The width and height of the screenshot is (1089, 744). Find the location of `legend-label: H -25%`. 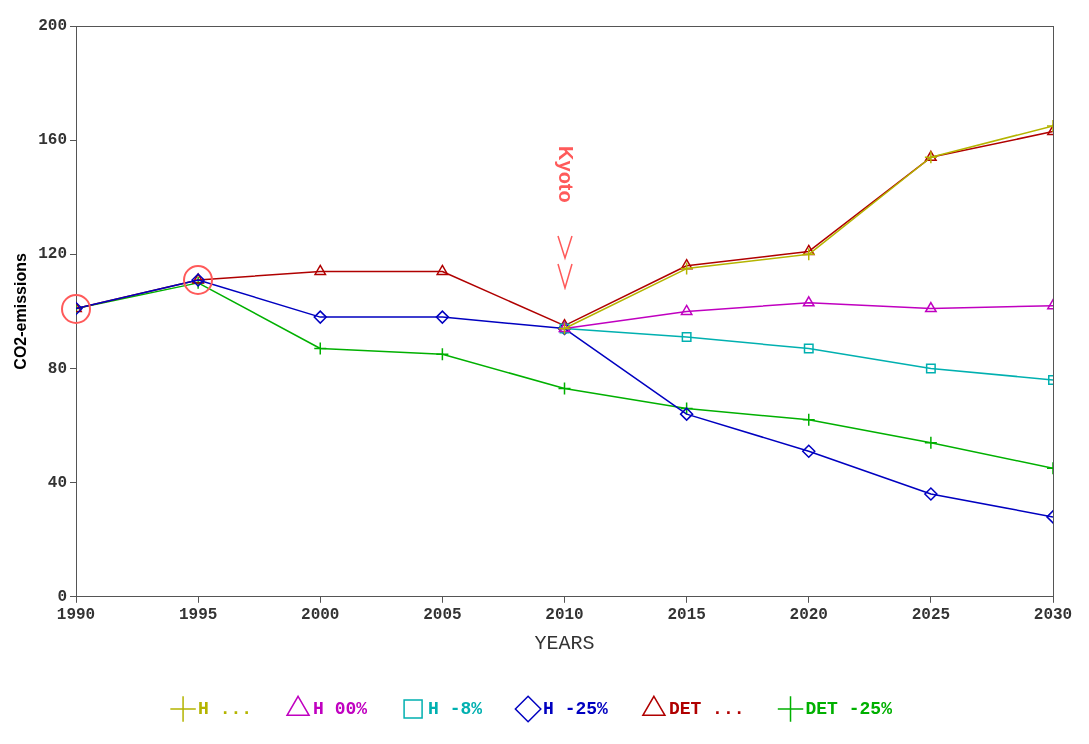

legend-label: H -25% is located at coordinates (576, 708).